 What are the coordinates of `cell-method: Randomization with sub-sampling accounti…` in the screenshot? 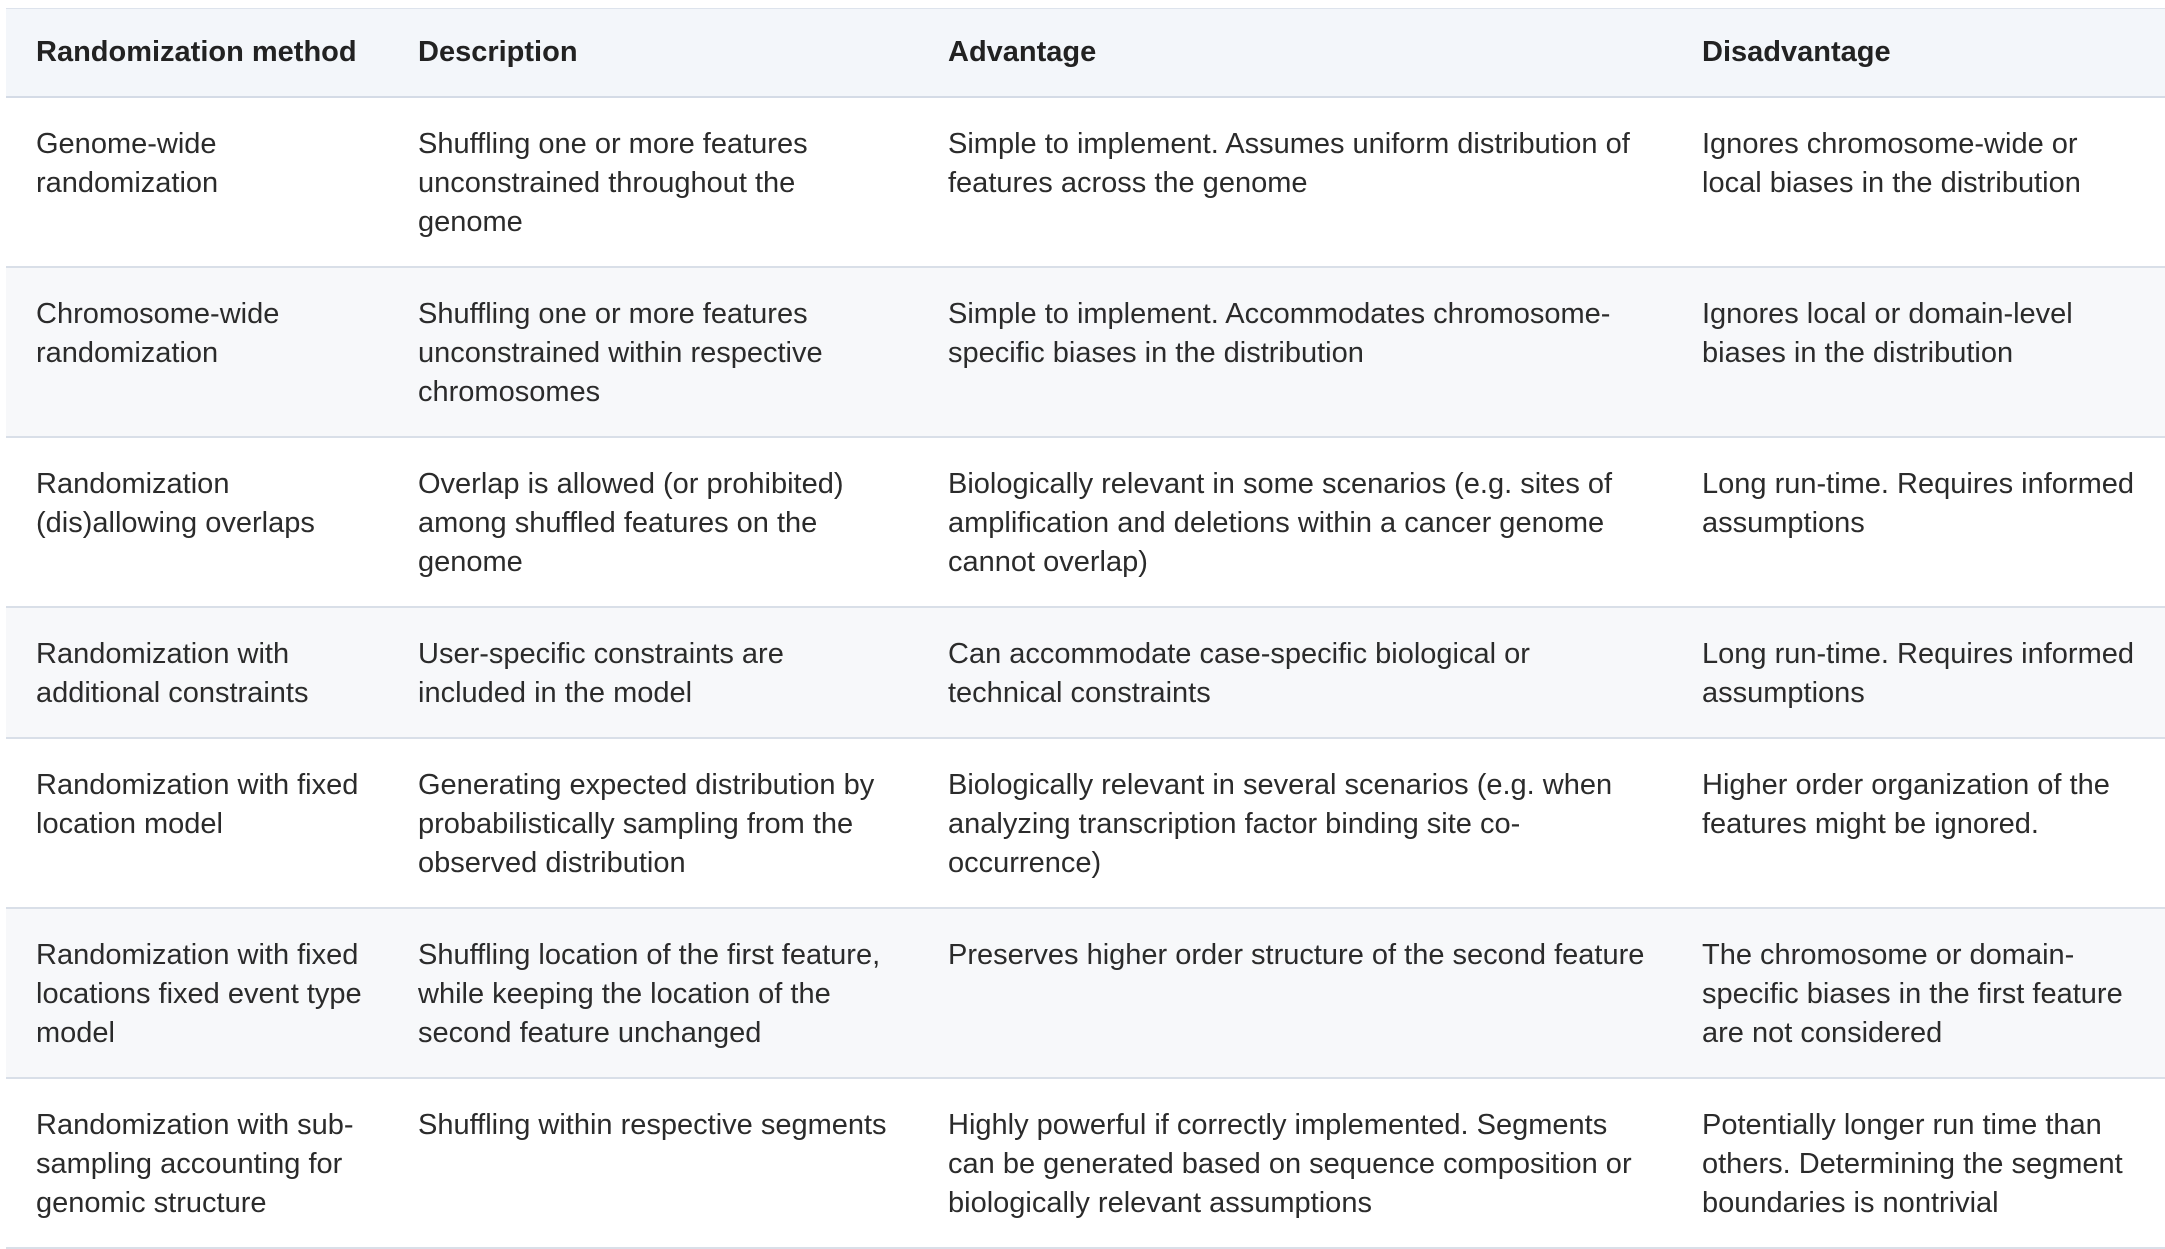 It's located at (195, 1163).